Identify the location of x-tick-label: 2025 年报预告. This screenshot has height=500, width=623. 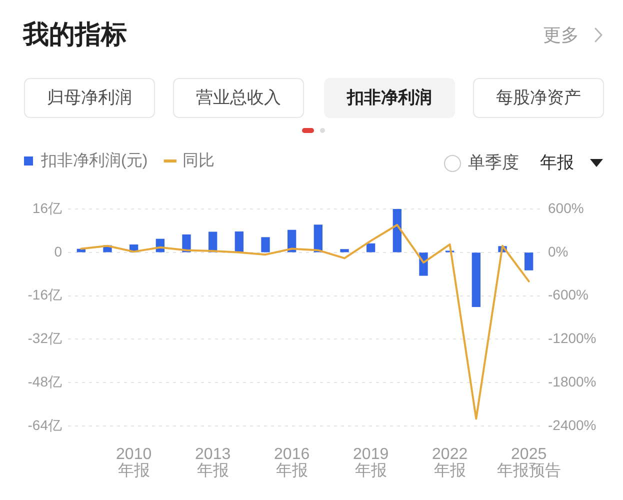
(528, 463).